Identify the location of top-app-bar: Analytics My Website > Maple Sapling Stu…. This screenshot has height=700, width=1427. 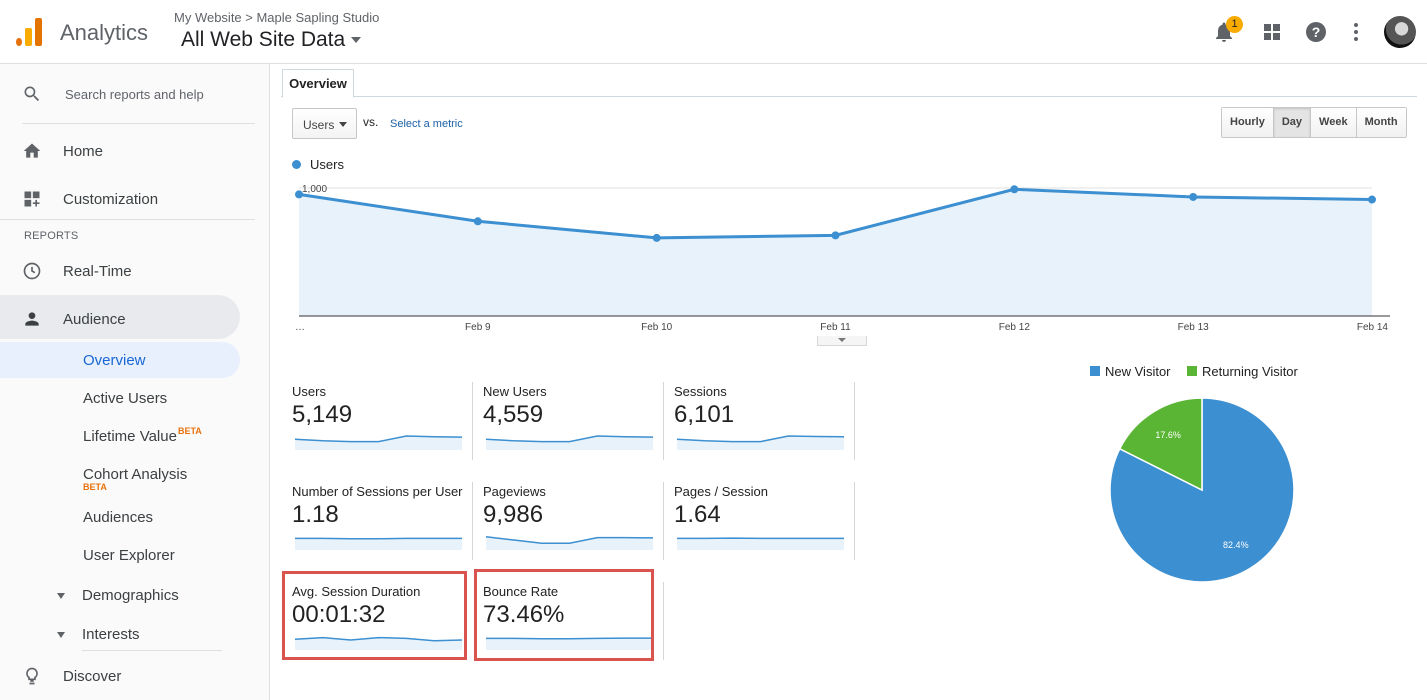
(713, 32).